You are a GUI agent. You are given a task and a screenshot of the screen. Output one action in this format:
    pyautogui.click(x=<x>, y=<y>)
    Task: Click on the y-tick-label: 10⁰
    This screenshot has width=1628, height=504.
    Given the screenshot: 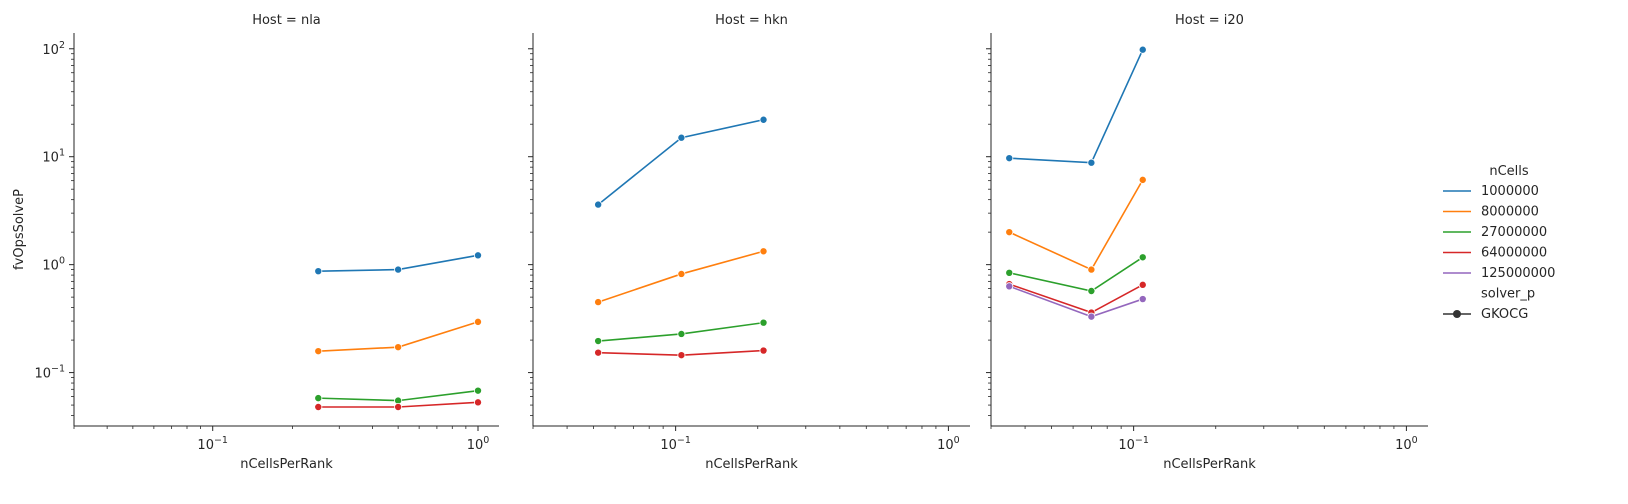 What is the action you would take?
    pyautogui.click(x=53, y=265)
    